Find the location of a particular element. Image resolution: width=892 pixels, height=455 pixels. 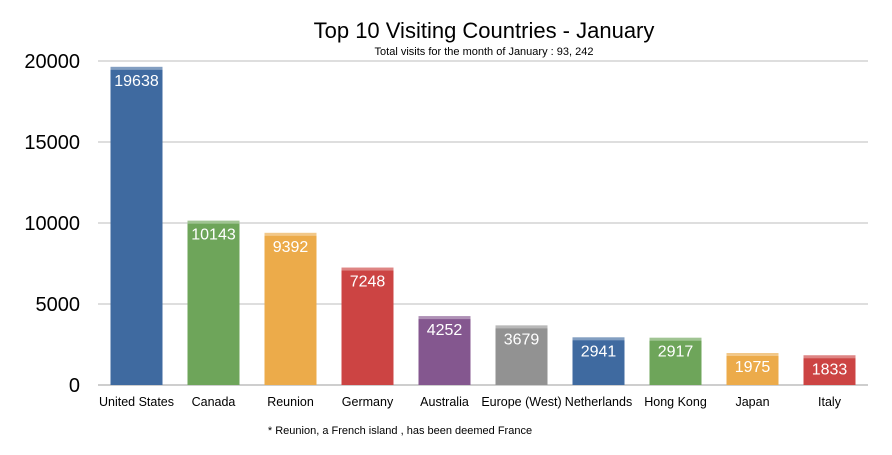

data-label: 1975 is located at coordinates (753, 367).